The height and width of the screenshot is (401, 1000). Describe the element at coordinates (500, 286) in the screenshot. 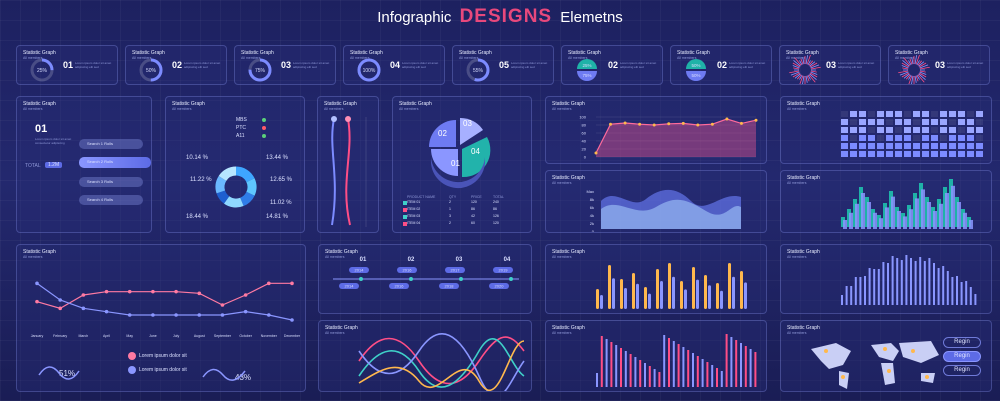

I see `svg-text: 2020` at that location.